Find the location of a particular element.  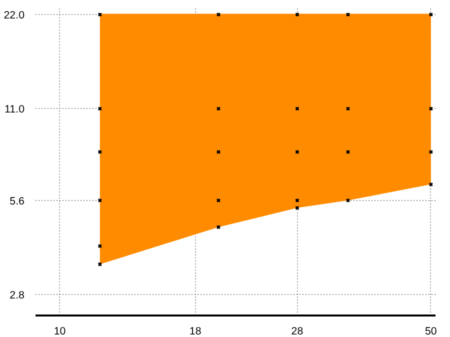

x-tick-label: 28 is located at coordinates (297, 331).